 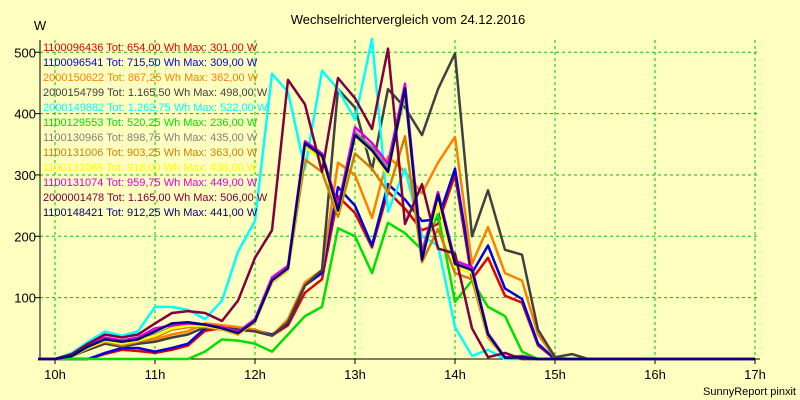 What do you see at coordinates (25, 175) in the screenshot?
I see `y-tick-label: 300` at bounding box center [25, 175].